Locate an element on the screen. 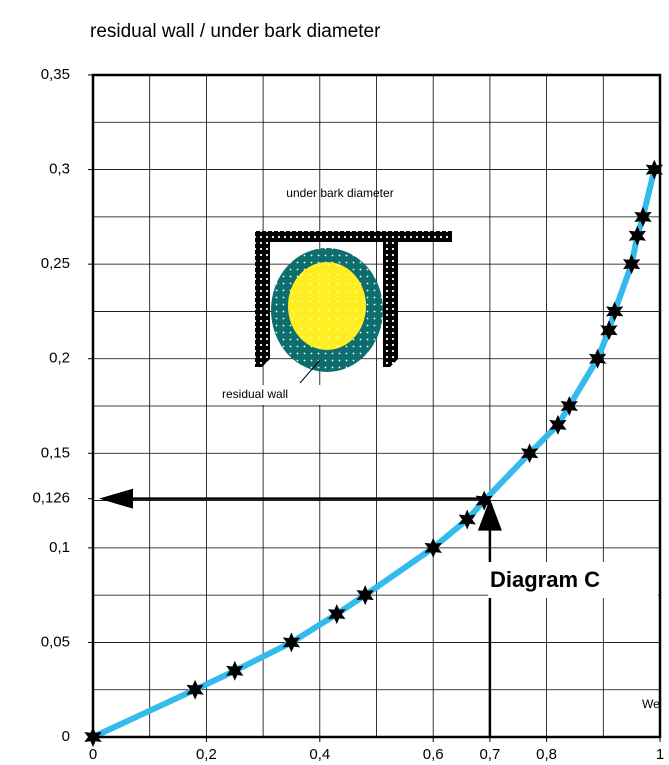 This screenshot has height=765, width=669. x-tick-label: 1 is located at coordinates (660, 754).